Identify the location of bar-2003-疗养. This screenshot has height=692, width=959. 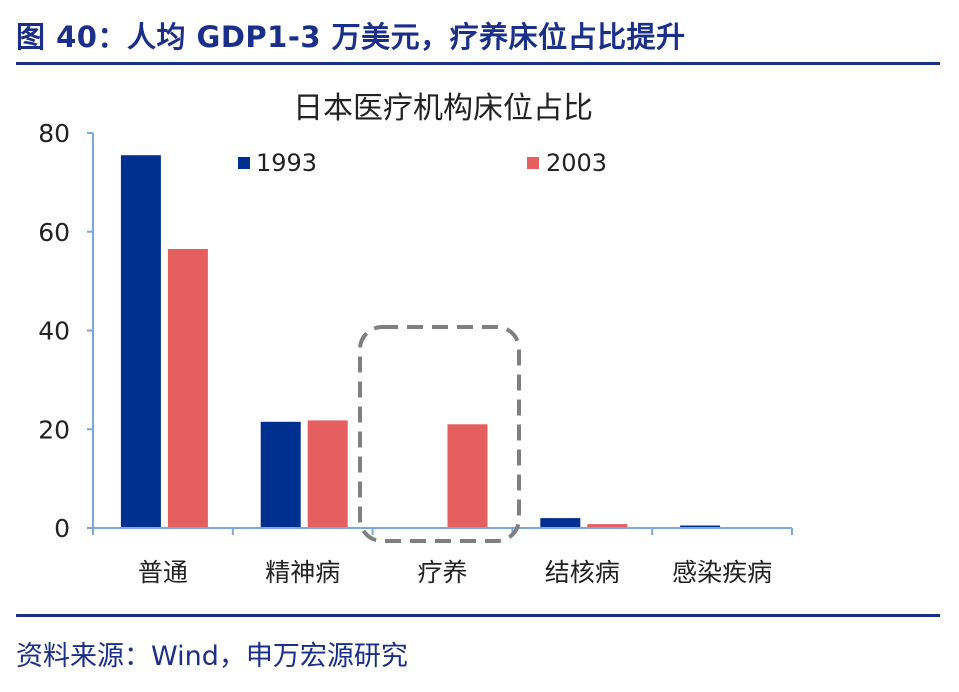
(467, 476).